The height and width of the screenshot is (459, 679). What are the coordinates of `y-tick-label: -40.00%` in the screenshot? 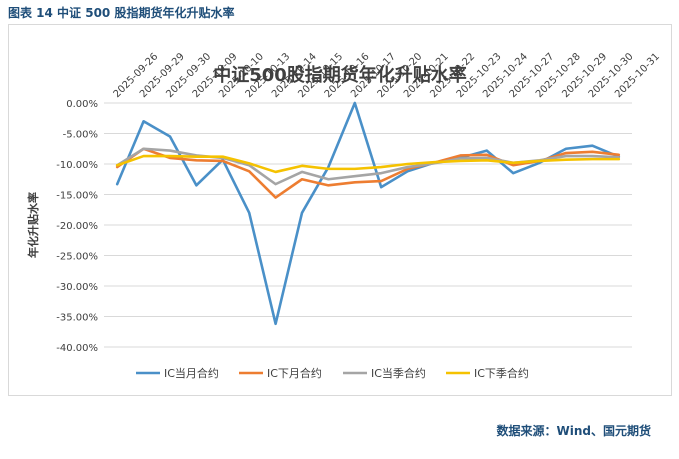 It's located at (77, 348).